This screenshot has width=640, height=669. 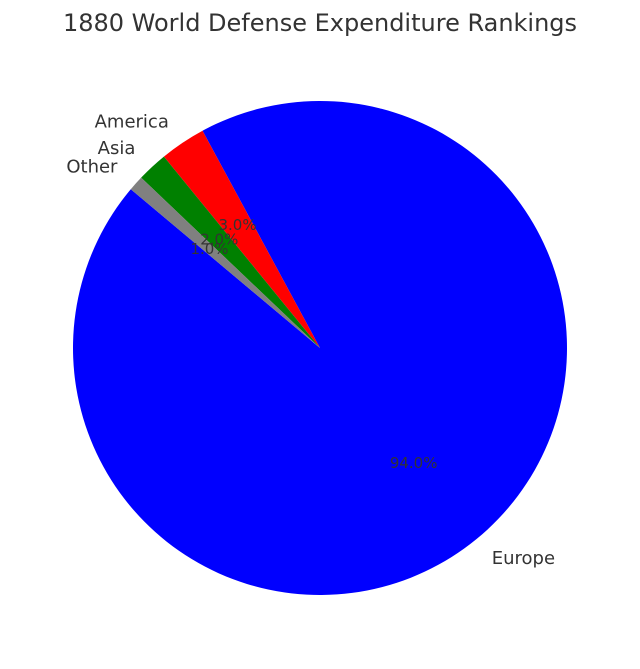 I want to click on percent-label-other: 1.0%, so click(x=209, y=249).